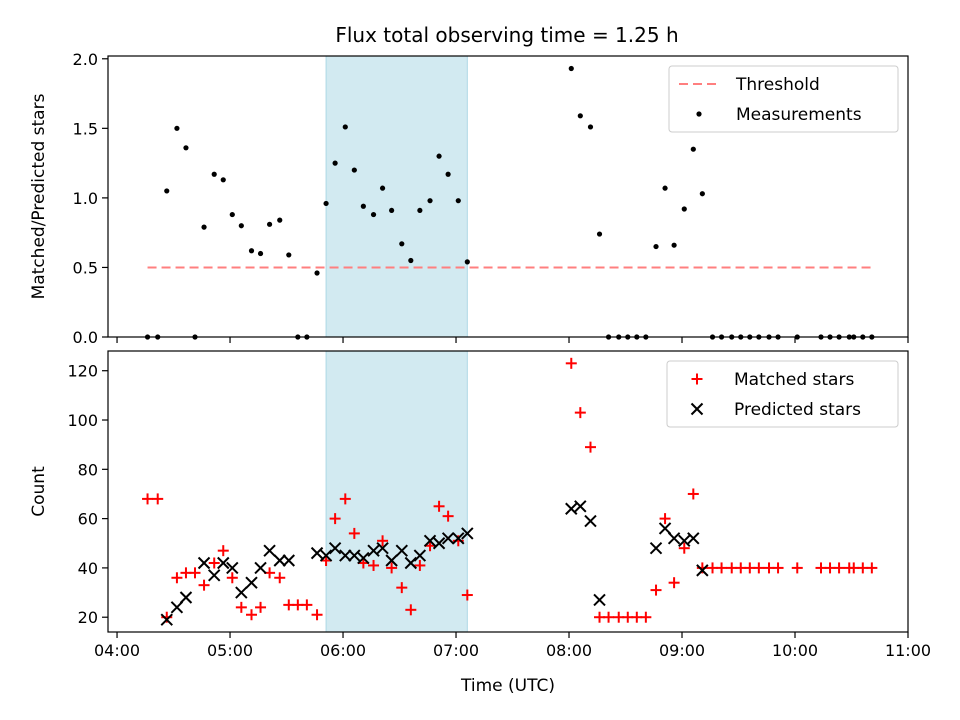  I want to click on ratio-y-axis-label: Matched/Predicted stars, so click(39, 196).